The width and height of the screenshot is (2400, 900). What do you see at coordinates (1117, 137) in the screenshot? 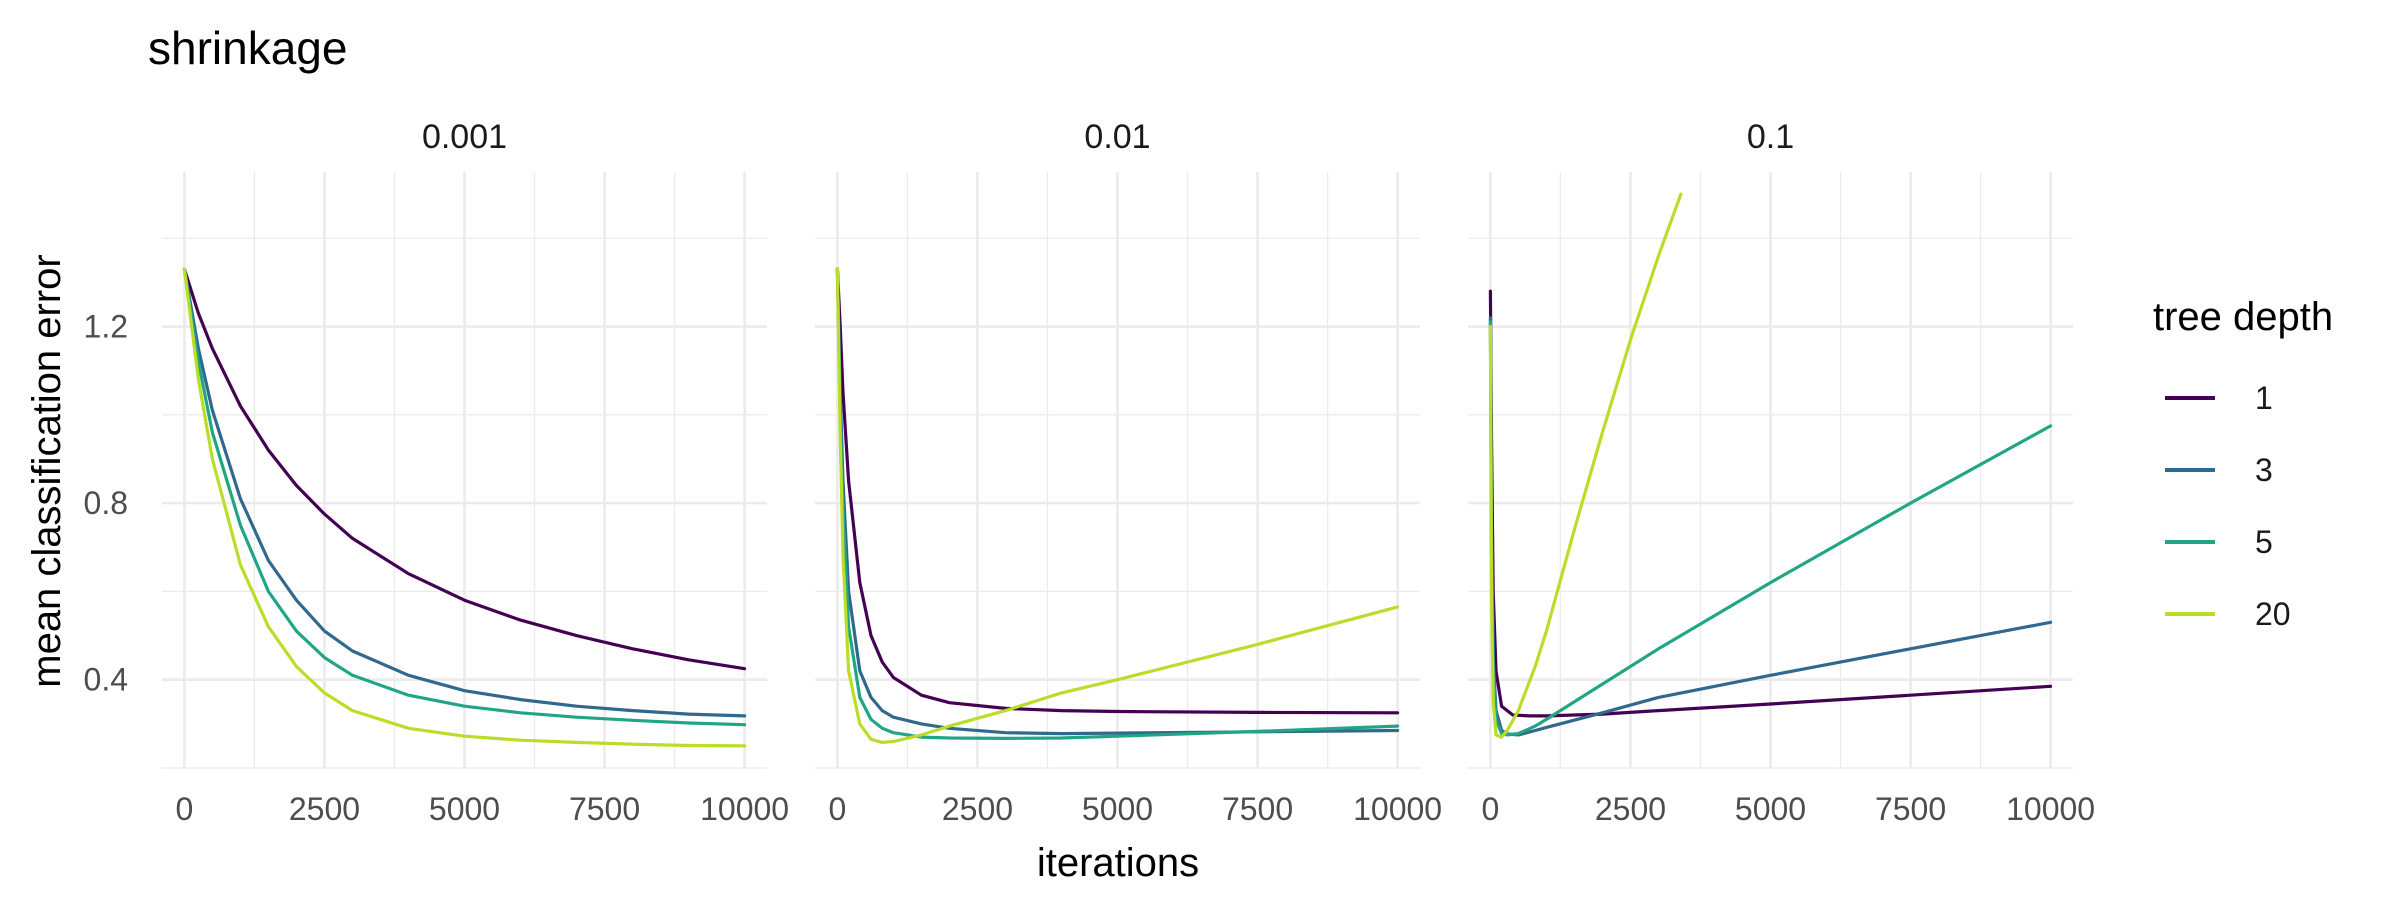
I see `facet-label: 0.01` at bounding box center [1117, 137].